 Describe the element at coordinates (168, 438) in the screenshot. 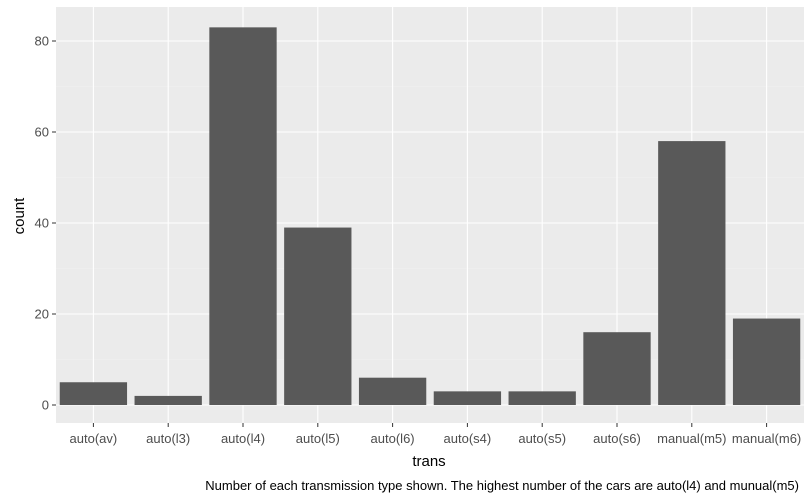

I see `x-tick-label: auto(l3)` at that location.